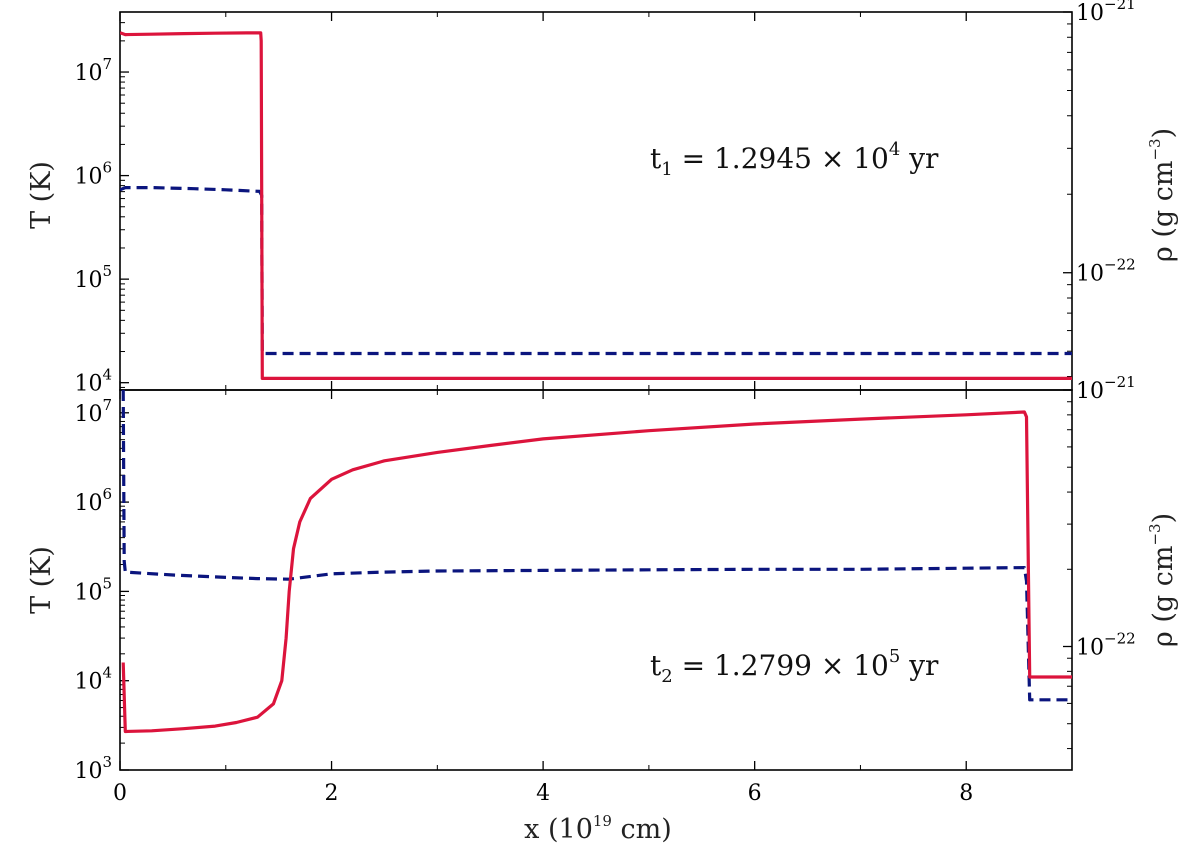 The image size is (1200, 852). What do you see at coordinates (755, 793) in the screenshot?
I see `x-tick-label: 6` at bounding box center [755, 793].